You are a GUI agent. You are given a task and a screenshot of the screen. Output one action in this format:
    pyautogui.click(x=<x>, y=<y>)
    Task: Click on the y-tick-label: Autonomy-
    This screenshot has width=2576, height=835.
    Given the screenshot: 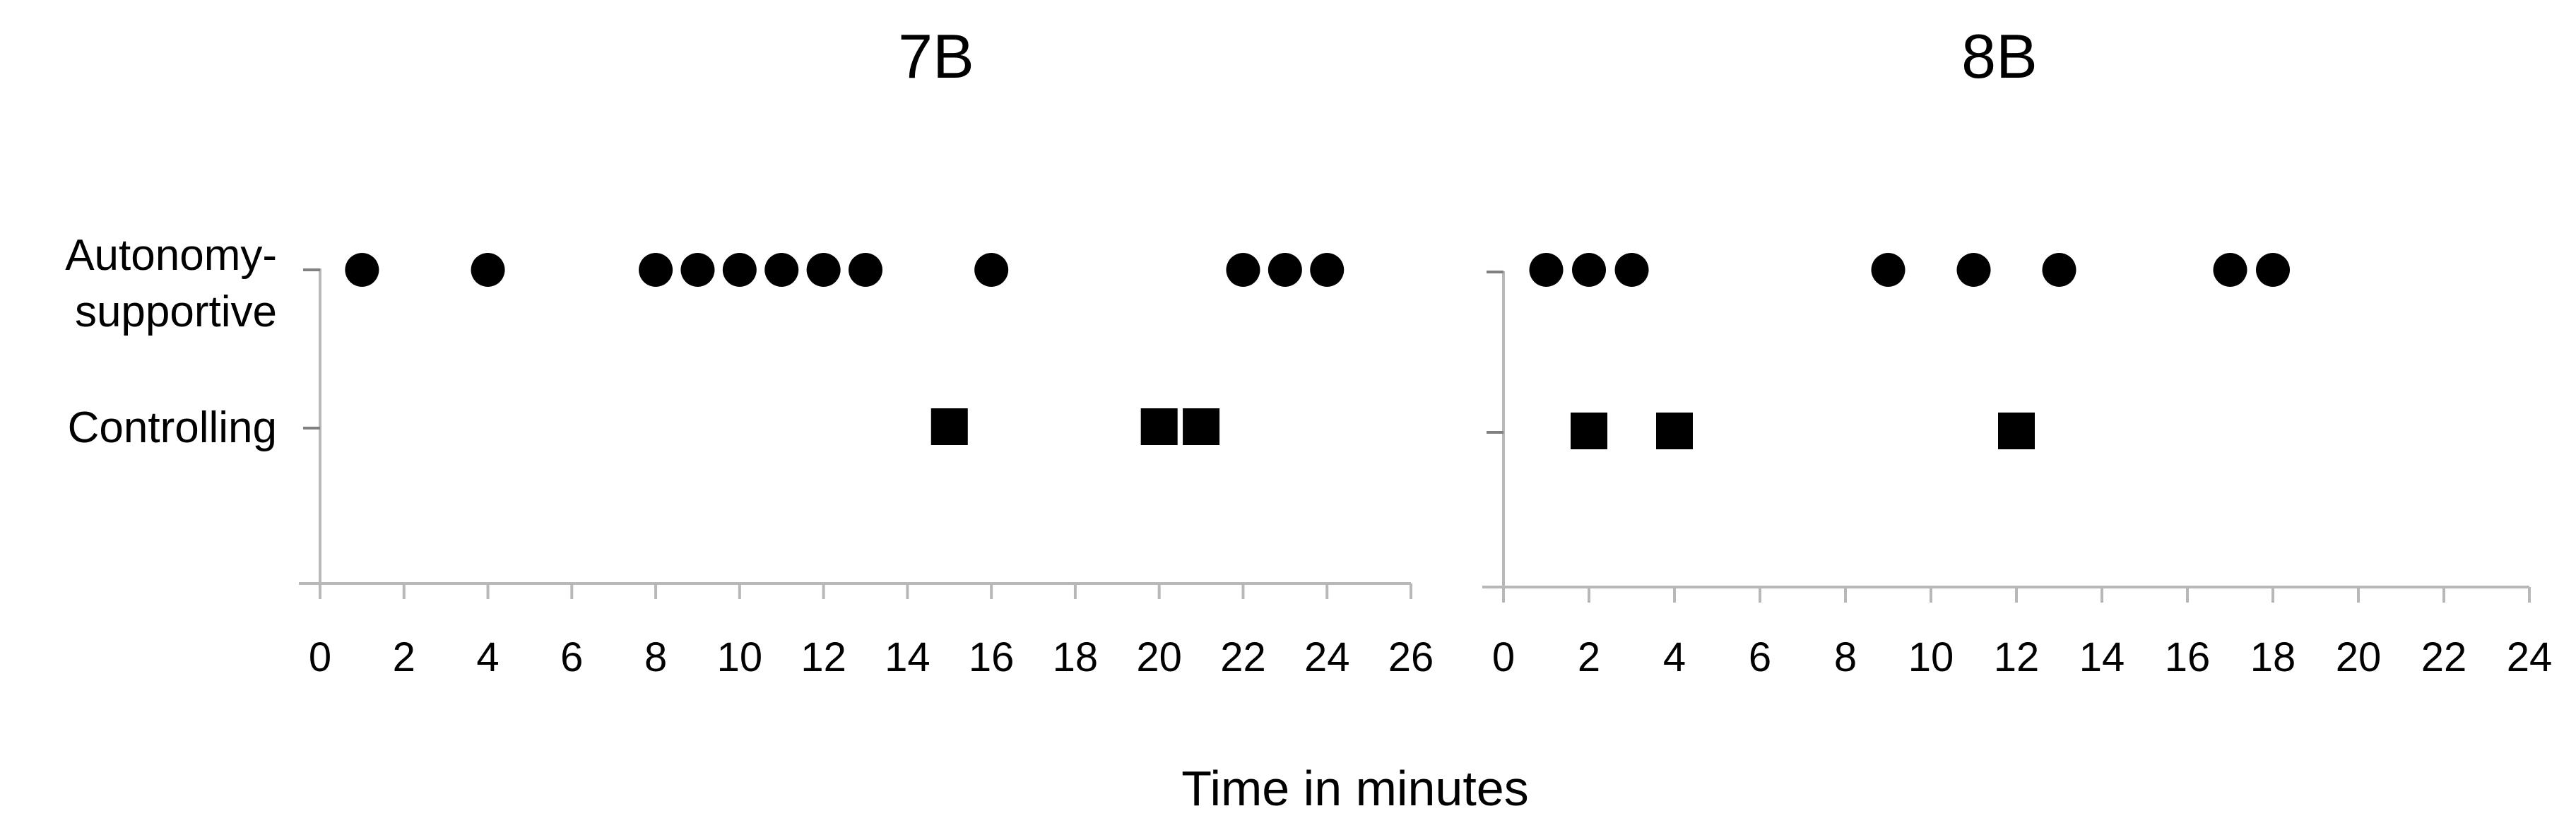 What is the action you would take?
    pyautogui.click(x=171, y=256)
    